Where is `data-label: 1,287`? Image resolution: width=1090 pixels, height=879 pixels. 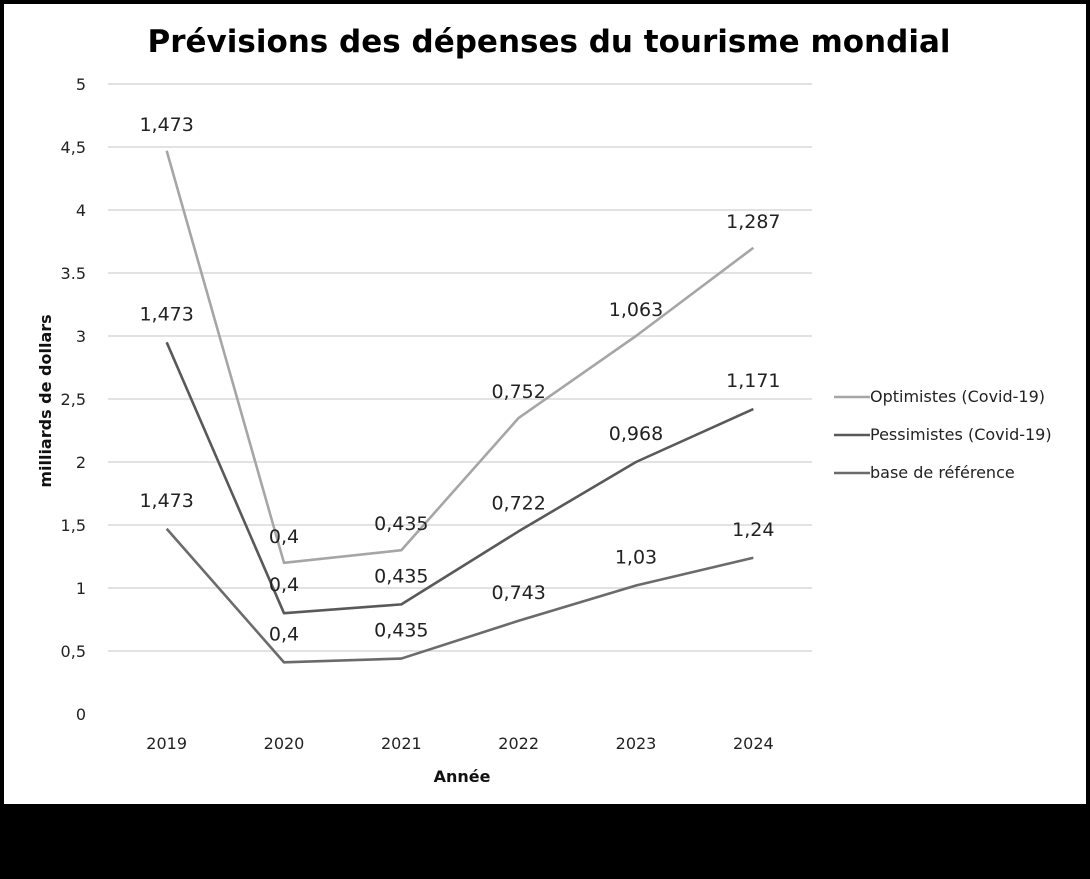
data-label: 1,287 is located at coordinates (753, 222).